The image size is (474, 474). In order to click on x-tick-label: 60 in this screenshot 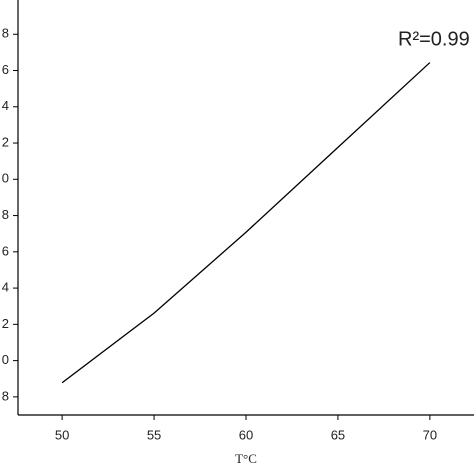, I will do `click(246, 434)`.